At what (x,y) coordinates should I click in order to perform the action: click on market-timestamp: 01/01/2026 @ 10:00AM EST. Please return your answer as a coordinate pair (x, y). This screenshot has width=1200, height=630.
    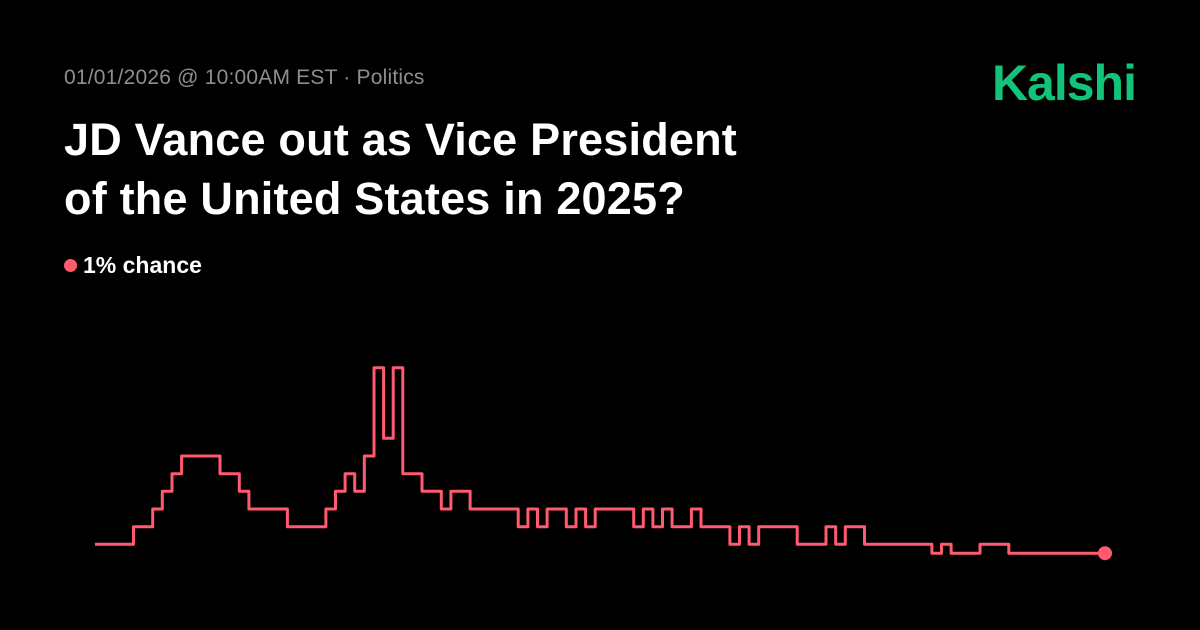
    Looking at the image, I should click on (201, 77).